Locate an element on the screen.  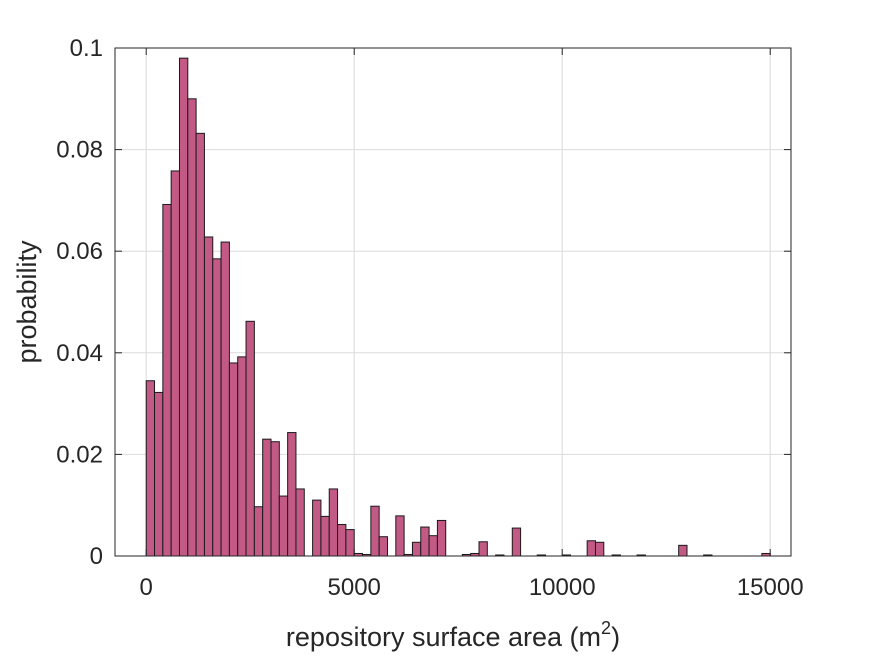
y-tick-label: 0.06 is located at coordinates (79, 251).